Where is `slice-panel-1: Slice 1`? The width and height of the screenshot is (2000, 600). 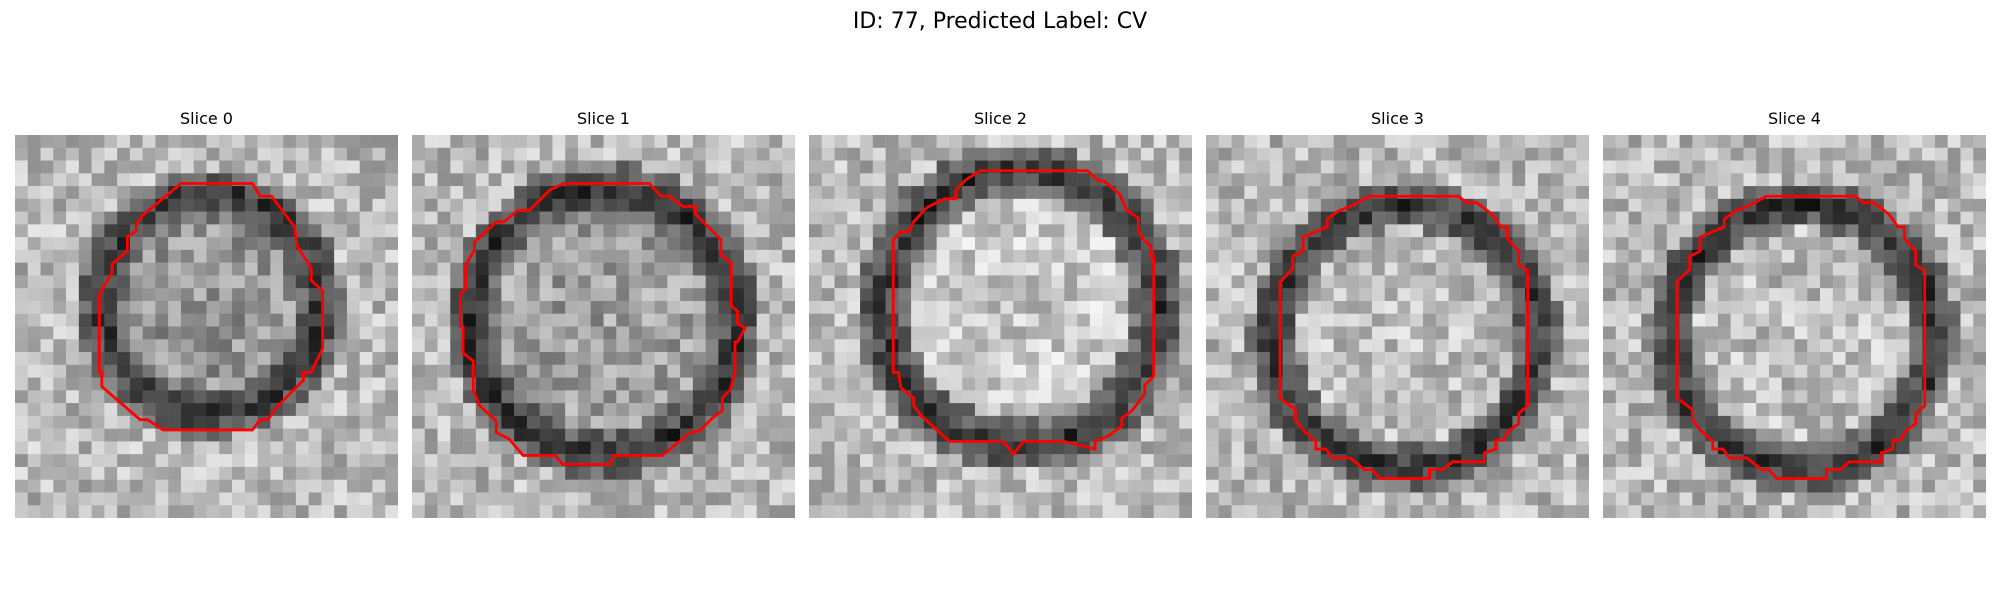
slice-panel-1: Slice 1 is located at coordinates (603, 313).